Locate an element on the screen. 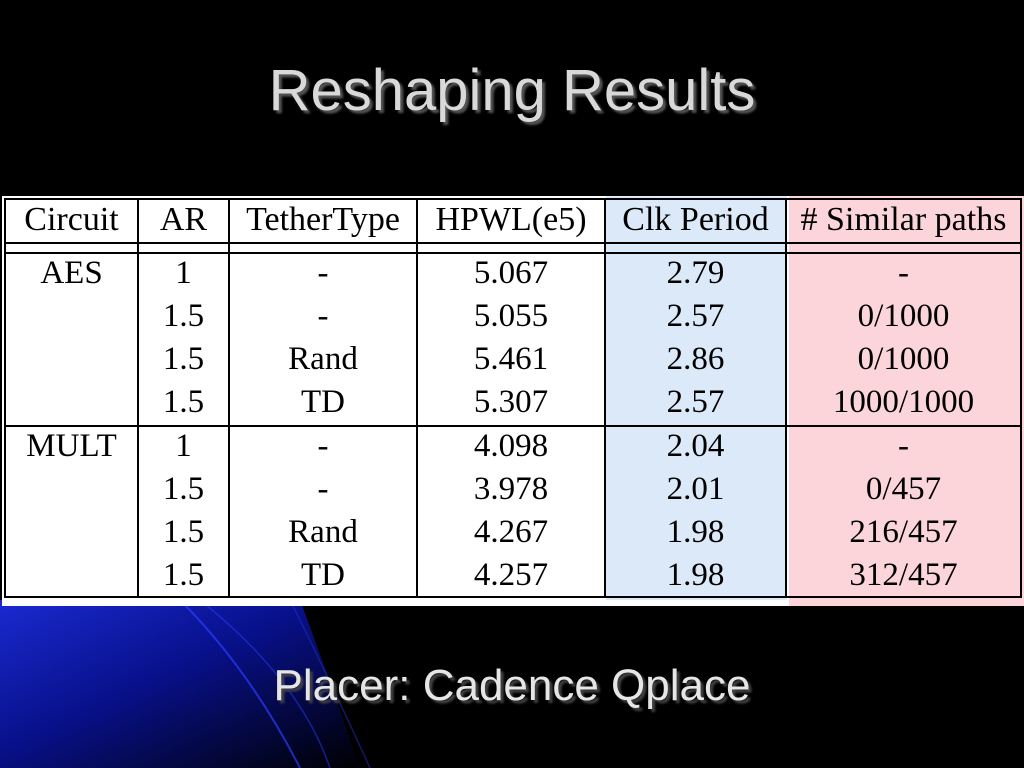 The width and height of the screenshot is (1024, 768). similar-cell: 0/457 is located at coordinates (903, 489).